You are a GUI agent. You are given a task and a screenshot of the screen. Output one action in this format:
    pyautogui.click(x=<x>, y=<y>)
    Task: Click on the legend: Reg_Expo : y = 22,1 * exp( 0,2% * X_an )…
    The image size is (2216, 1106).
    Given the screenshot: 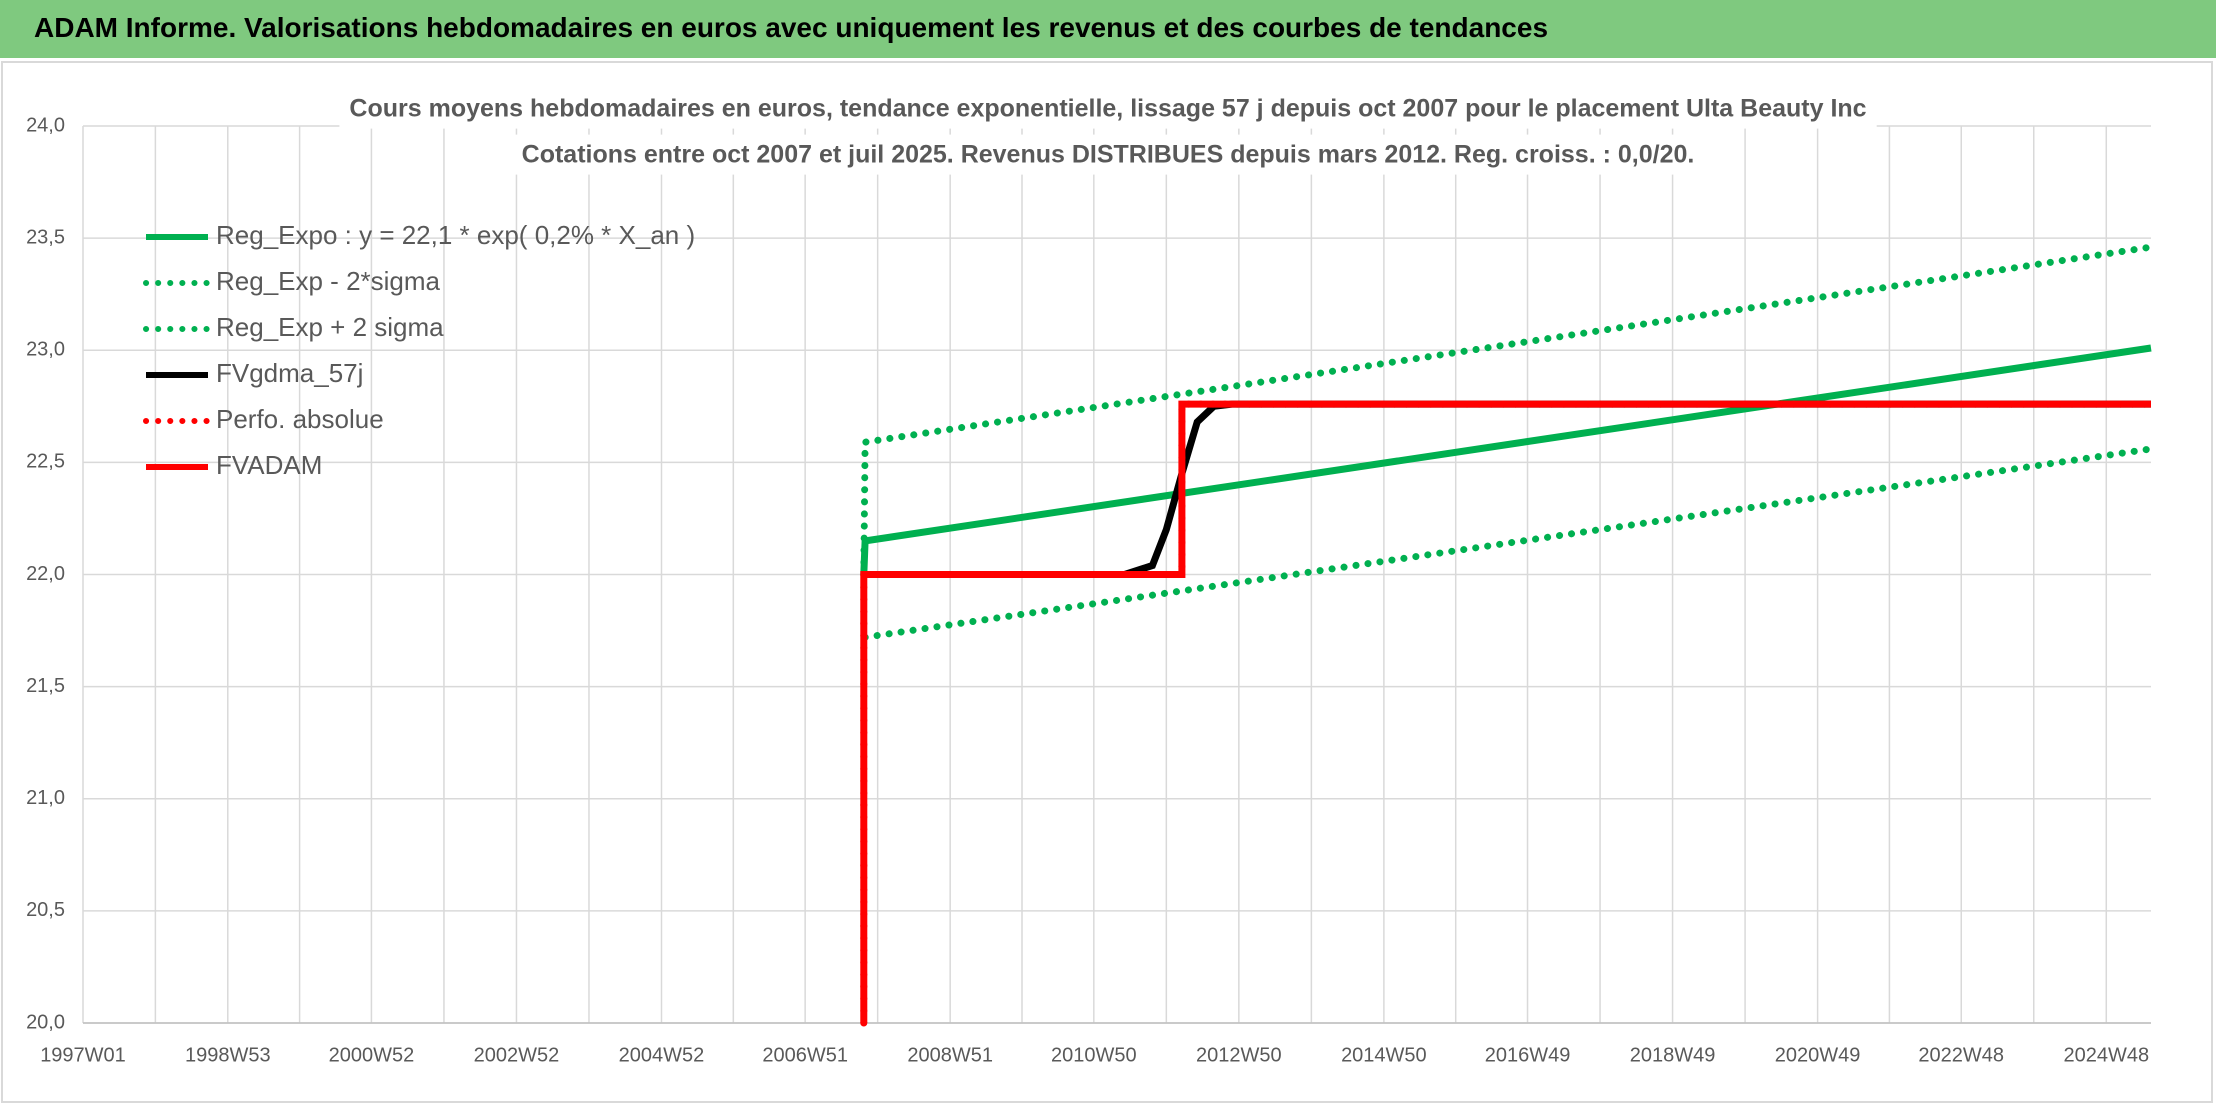 What is the action you would take?
    pyautogui.click(x=419, y=350)
    